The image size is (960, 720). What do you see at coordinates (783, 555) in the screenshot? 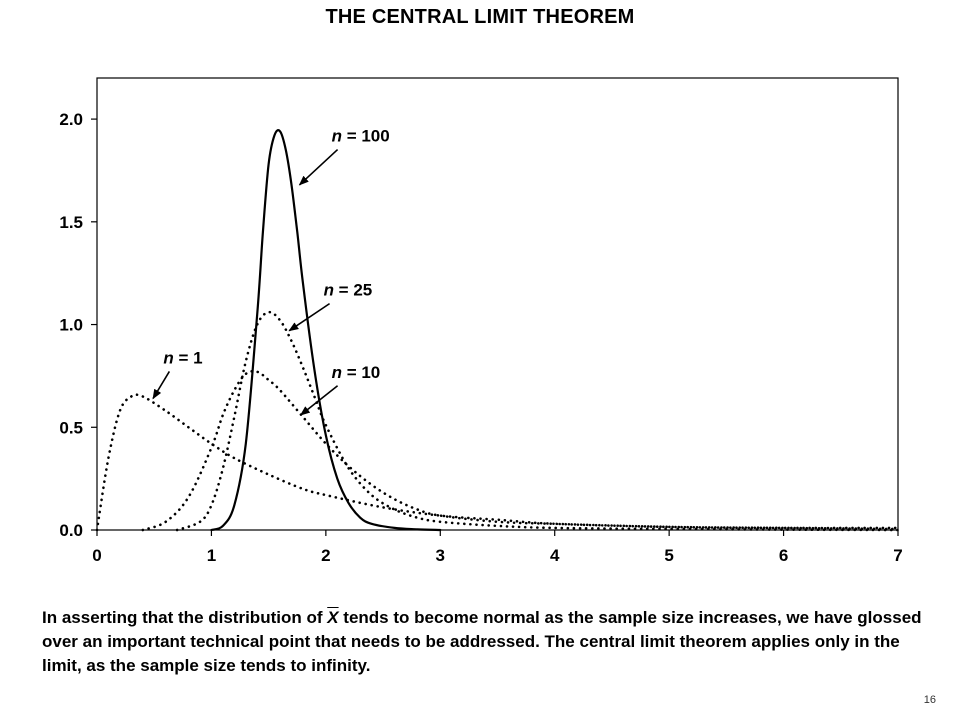
I see `x-tick-label: 6` at bounding box center [783, 555].